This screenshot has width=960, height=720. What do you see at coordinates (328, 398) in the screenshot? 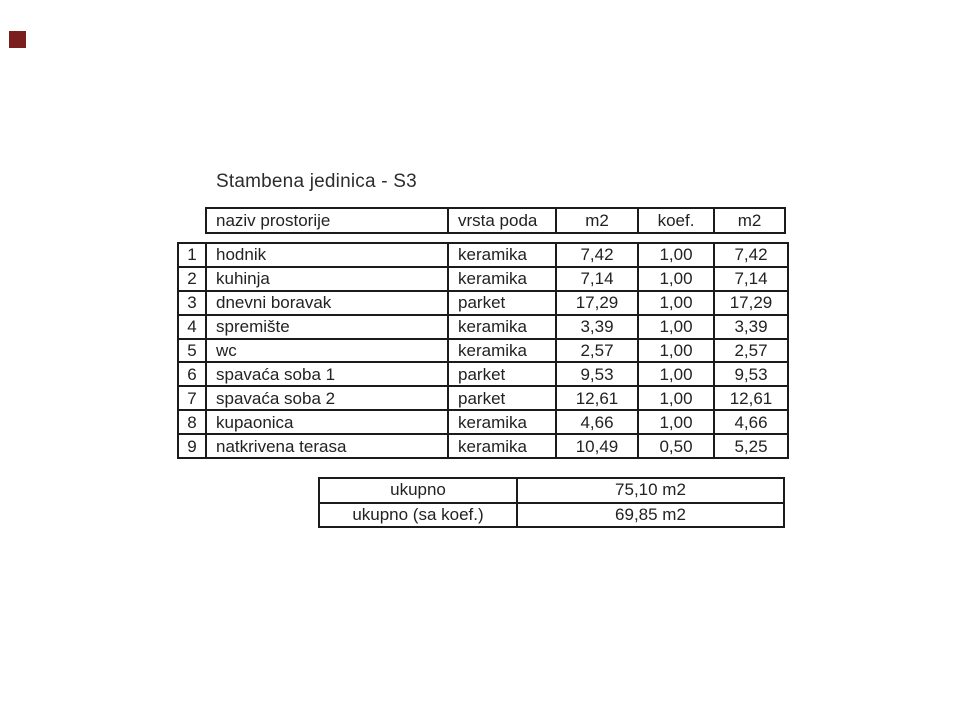
I see `room-name-cell: spavaća soba 2` at bounding box center [328, 398].